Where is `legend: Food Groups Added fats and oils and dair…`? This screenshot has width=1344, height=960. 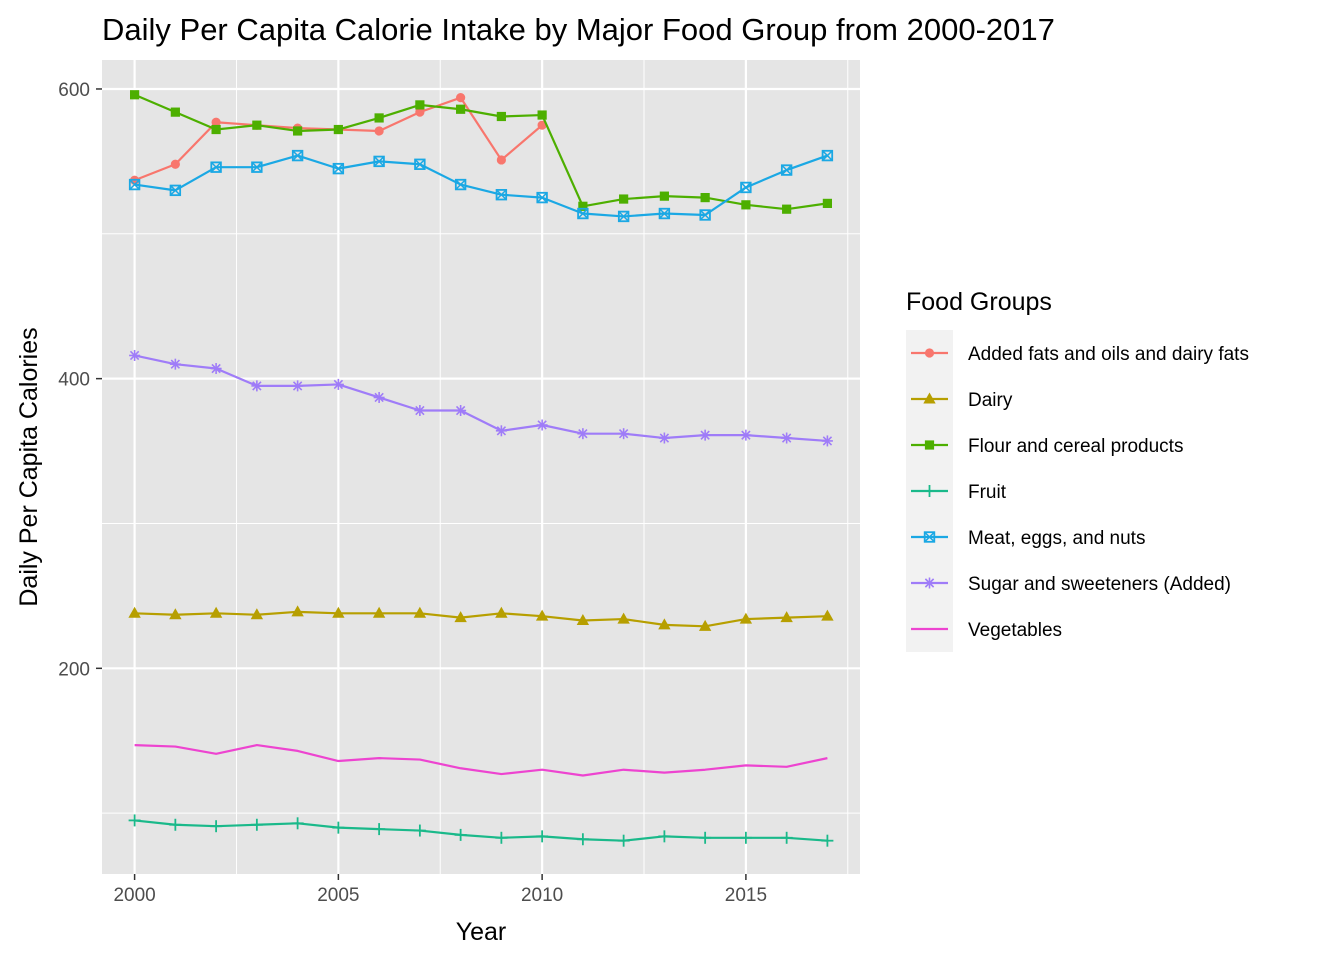 legend: Food Groups Added fats and oils and dair… is located at coordinates (1077, 470).